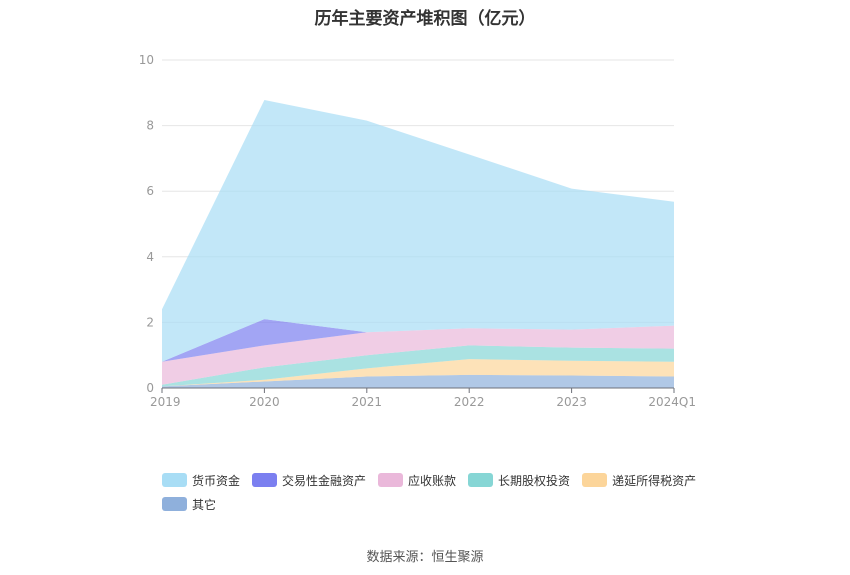  Describe the element at coordinates (150, 257) in the screenshot. I see `y-tick-label: 4` at that location.